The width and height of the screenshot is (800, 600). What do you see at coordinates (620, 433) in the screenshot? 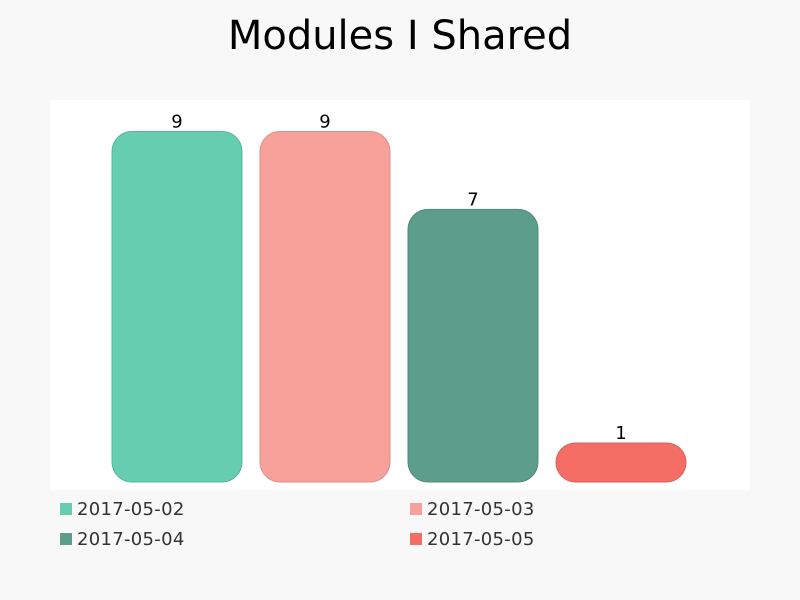
I see `data-label-2017-05-05: 1` at bounding box center [620, 433].